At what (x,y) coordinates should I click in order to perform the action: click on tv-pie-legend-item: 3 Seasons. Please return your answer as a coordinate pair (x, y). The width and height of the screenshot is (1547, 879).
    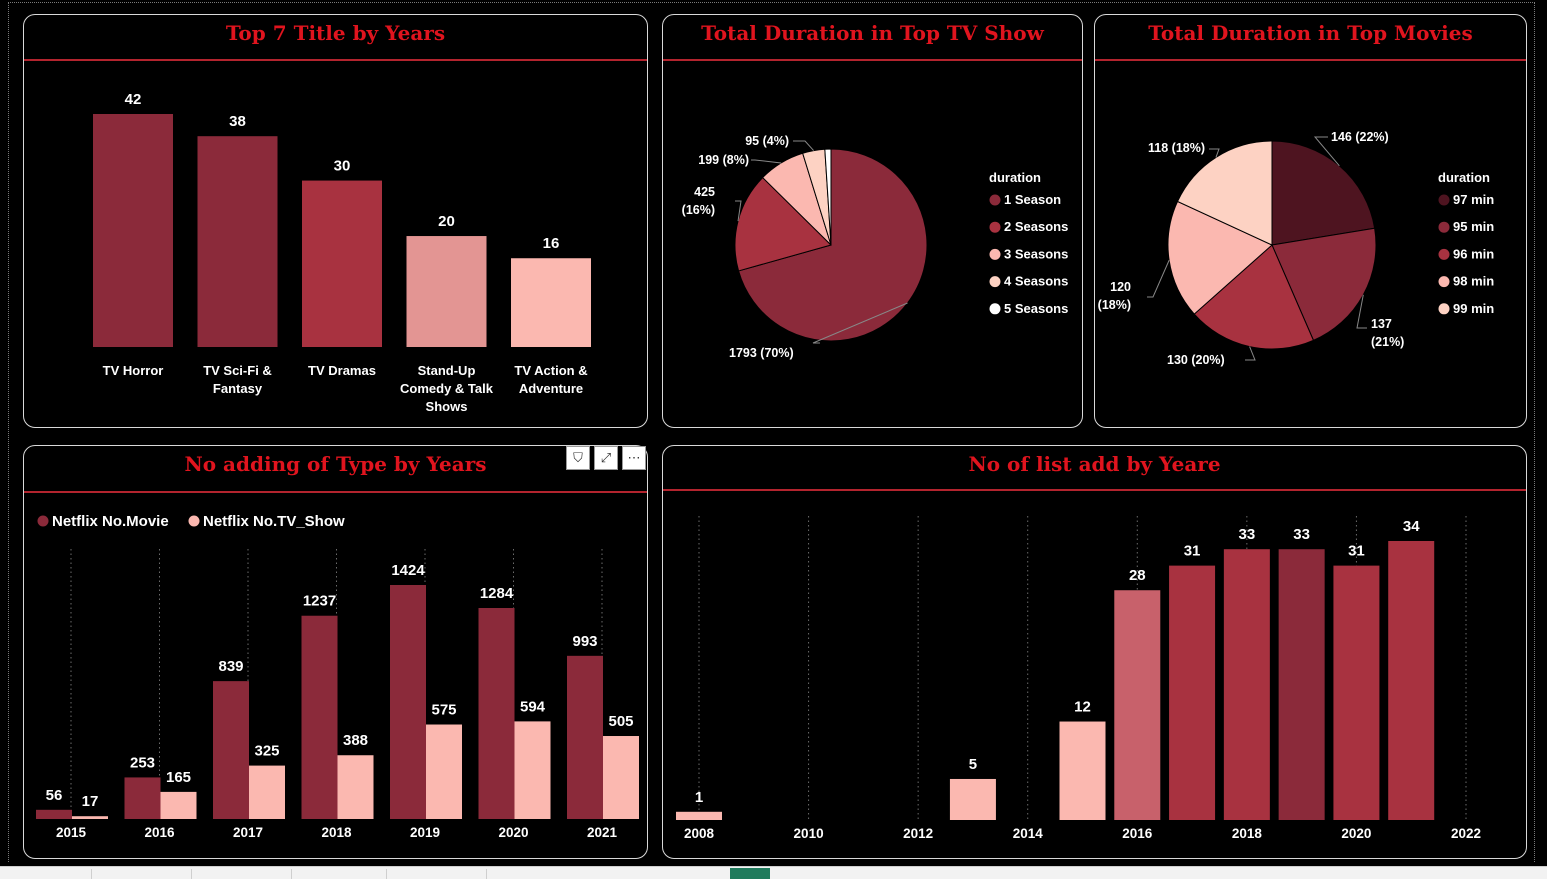
    Looking at the image, I should click on (1036, 253).